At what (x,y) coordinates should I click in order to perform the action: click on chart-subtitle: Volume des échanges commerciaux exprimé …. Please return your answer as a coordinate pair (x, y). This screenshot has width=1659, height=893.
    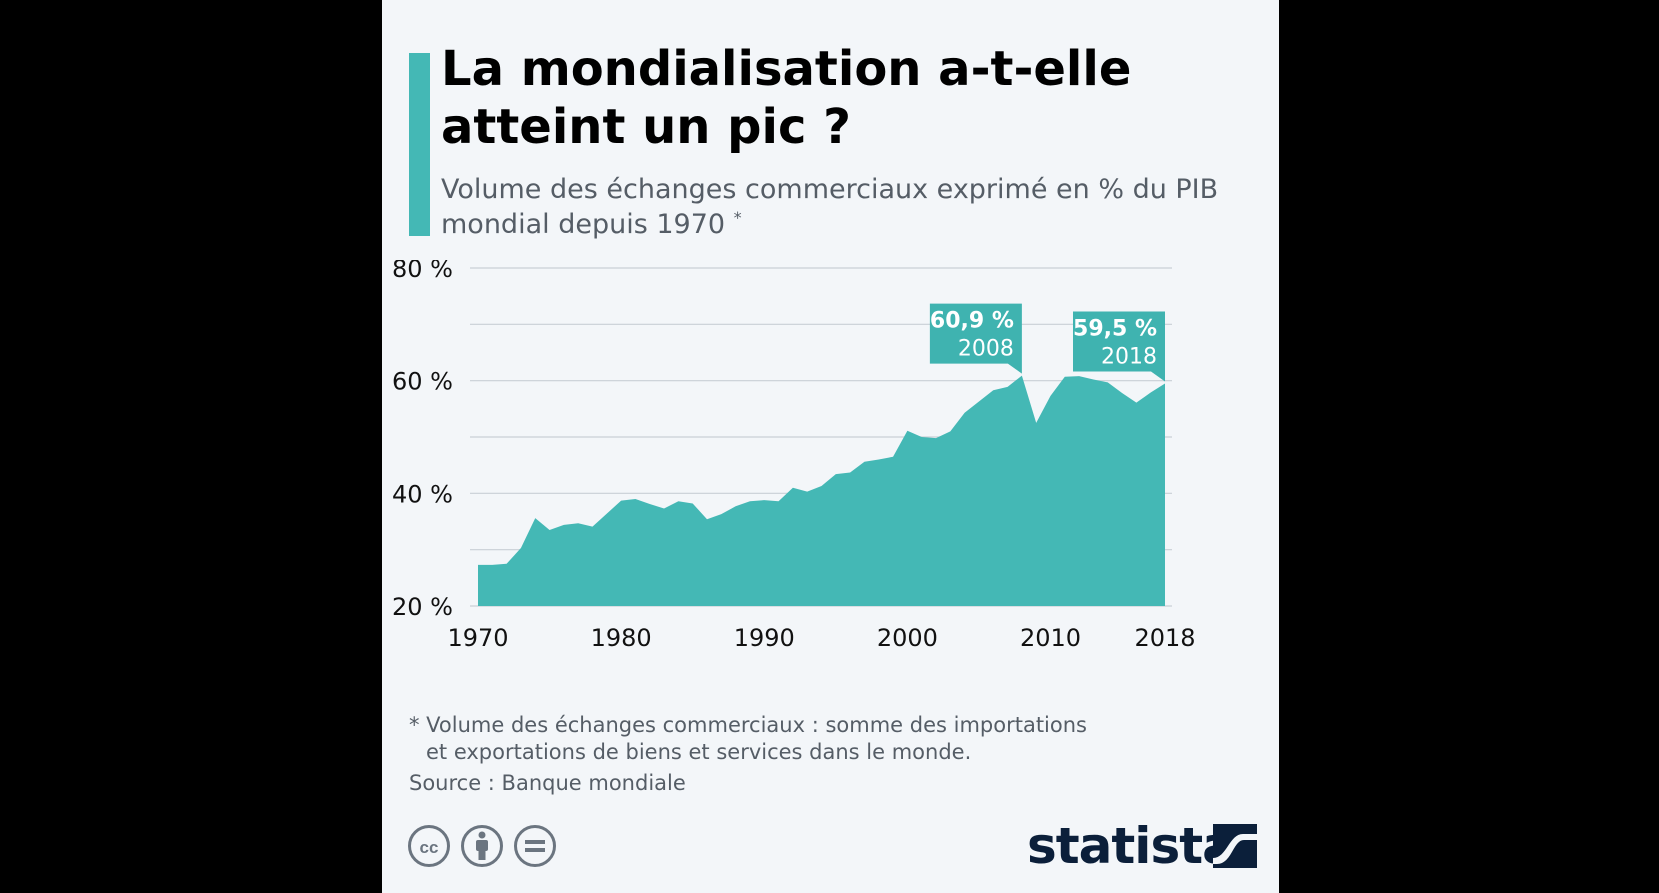
    Looking at the image, I should click on (841, 207).